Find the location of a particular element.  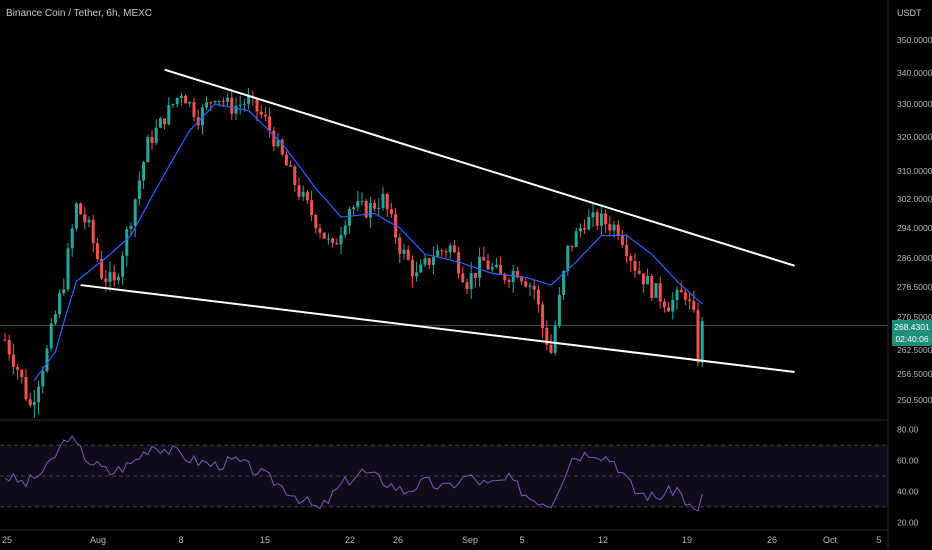

last-price-badge: 268.4301 02:40:06 is located at coordinates (912, 333).